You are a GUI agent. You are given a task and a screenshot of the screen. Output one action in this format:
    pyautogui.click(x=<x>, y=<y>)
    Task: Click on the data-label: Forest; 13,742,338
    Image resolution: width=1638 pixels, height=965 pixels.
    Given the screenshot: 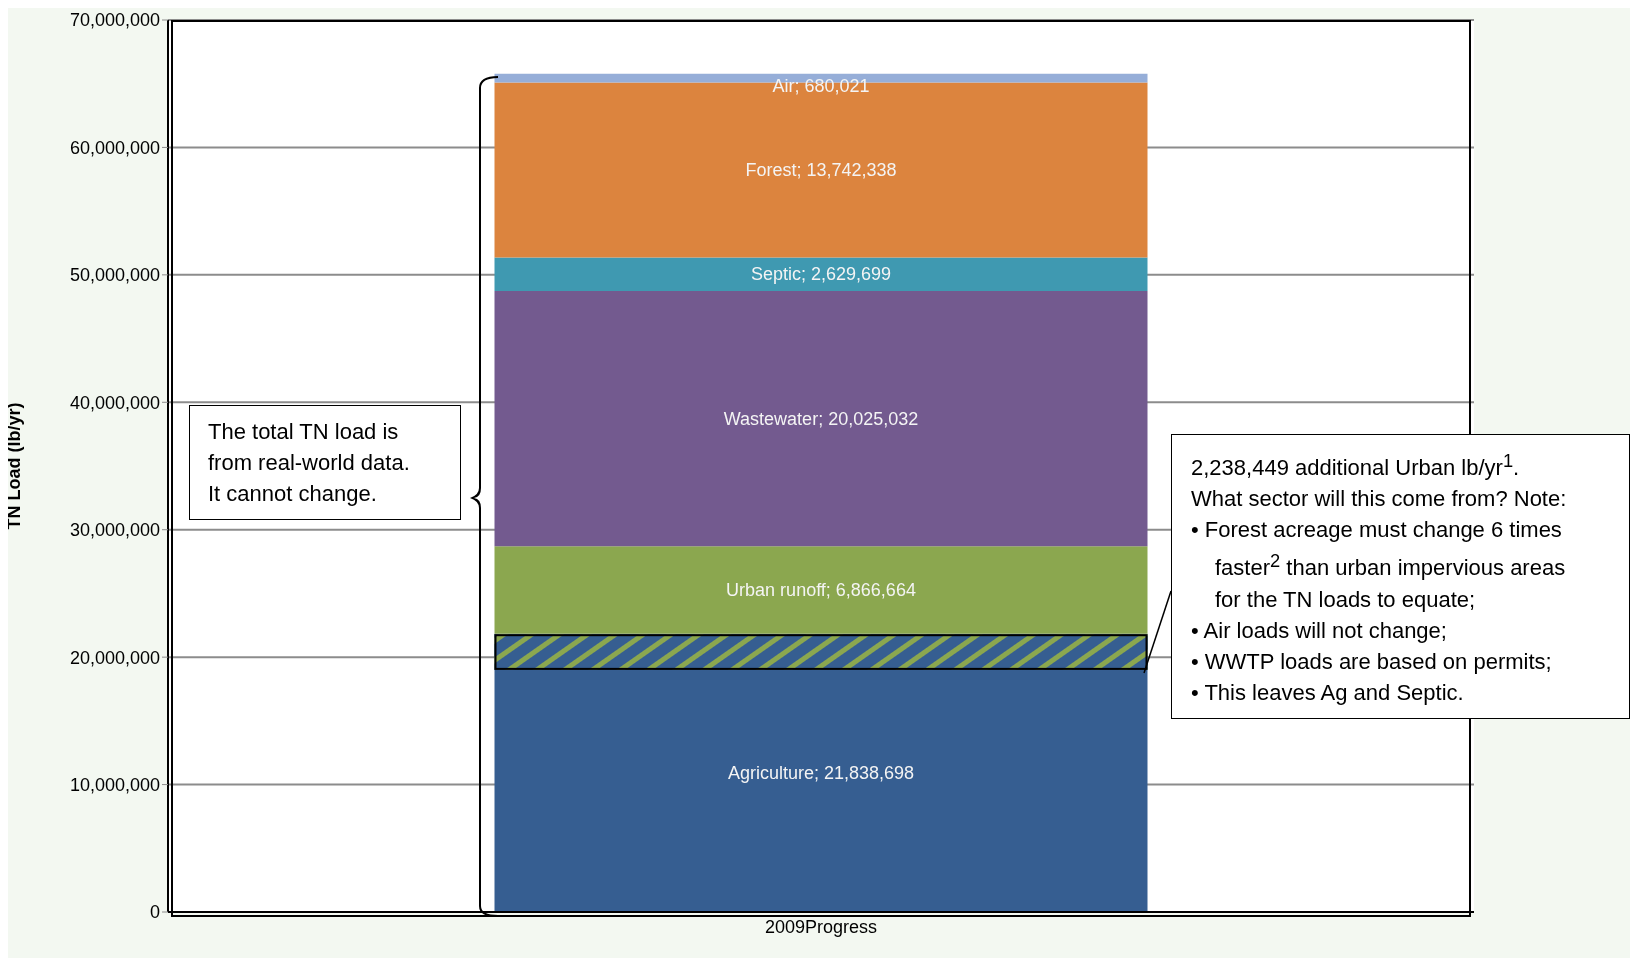 What is the action you would take?
    pyautogui.click(x=821, y=169)
    